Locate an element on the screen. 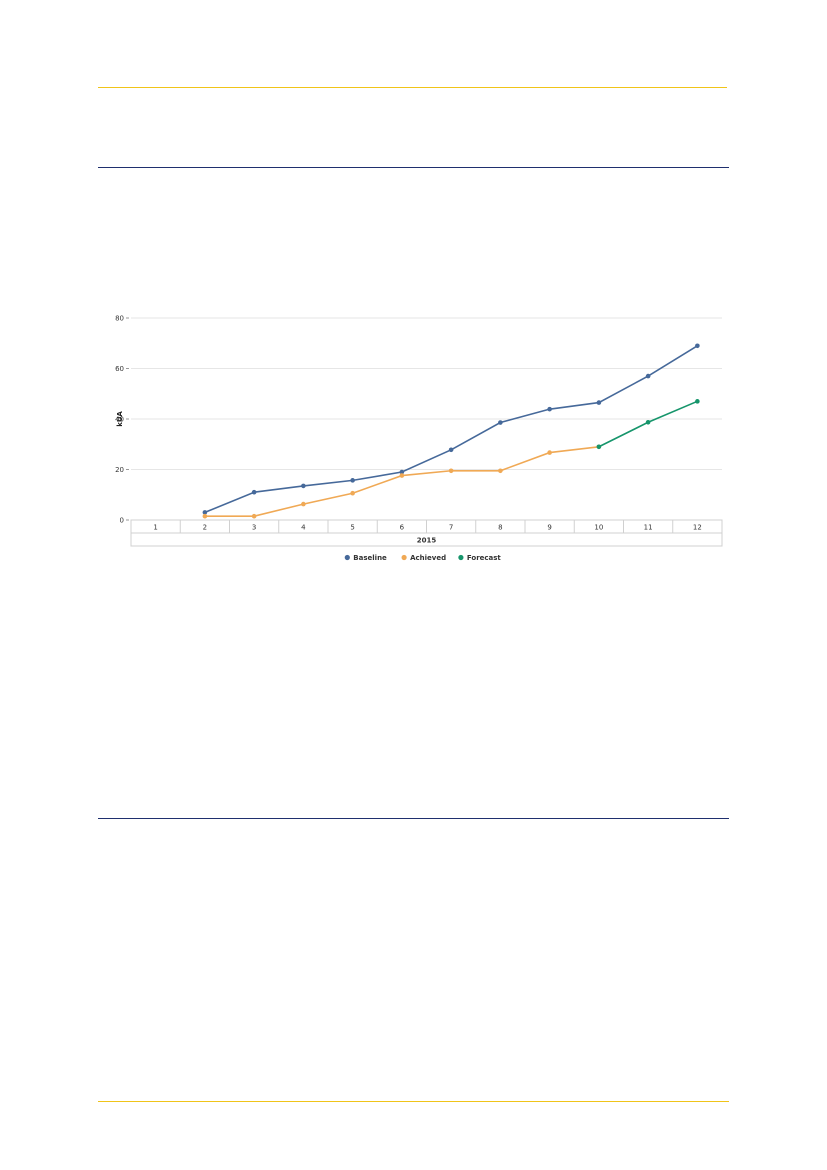 The width and height of the screenshot is (827, 1170). legend-label-forecast: Forecast is located at coordinates (484, 558).